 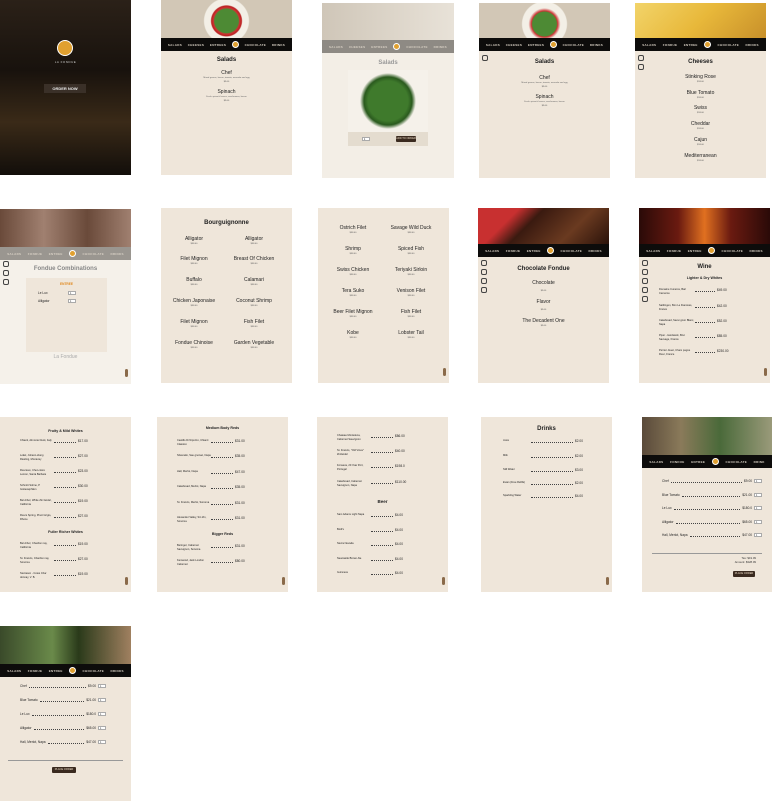 What do you see at coordinates (536, 44) in the screenshot?
I see `nav-entrees: ENTREES` at bounding box center [536, 44].